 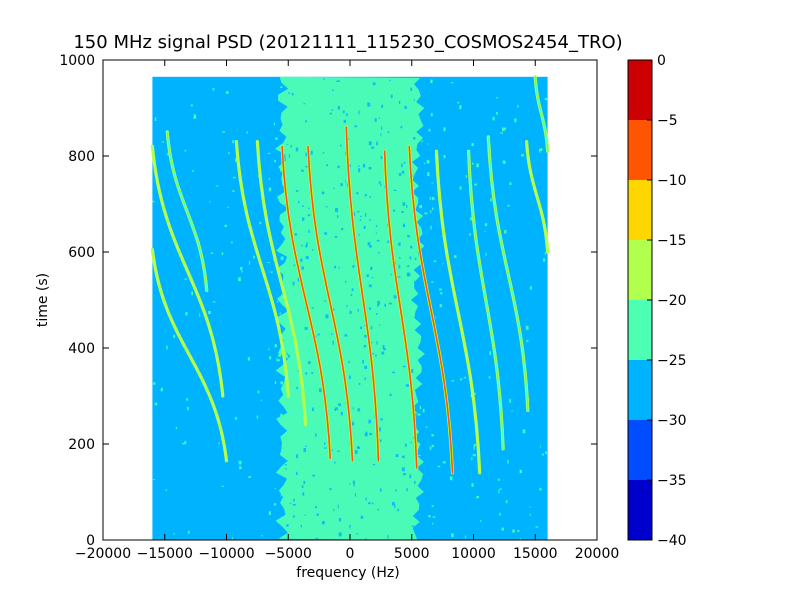 What do you see at coordinates (657, 301) in the screenshot?
I see `colorbar: −40 −35 −30 −25 −20 −15 −10 −5 0` at bounding box center [657, 301].